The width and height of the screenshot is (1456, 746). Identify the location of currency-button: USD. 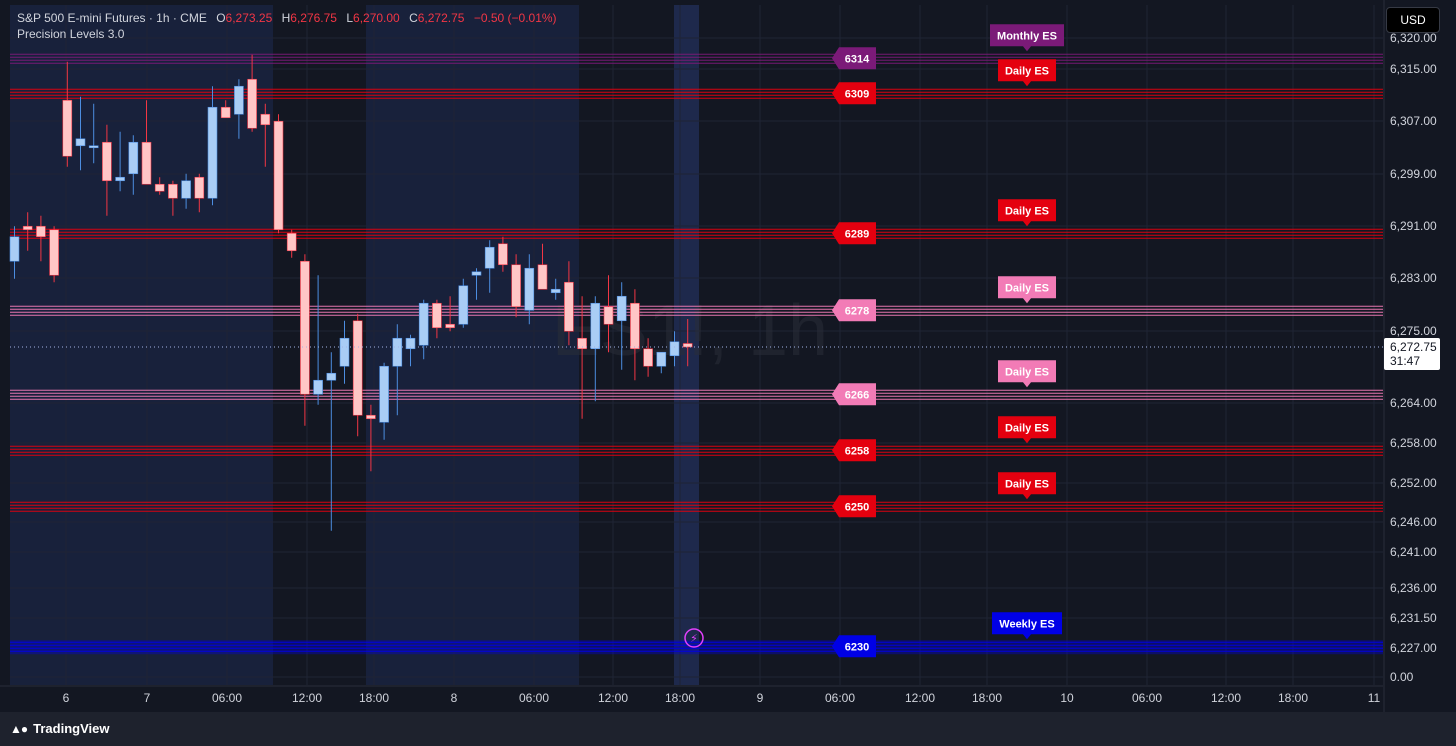
(1413, 20).